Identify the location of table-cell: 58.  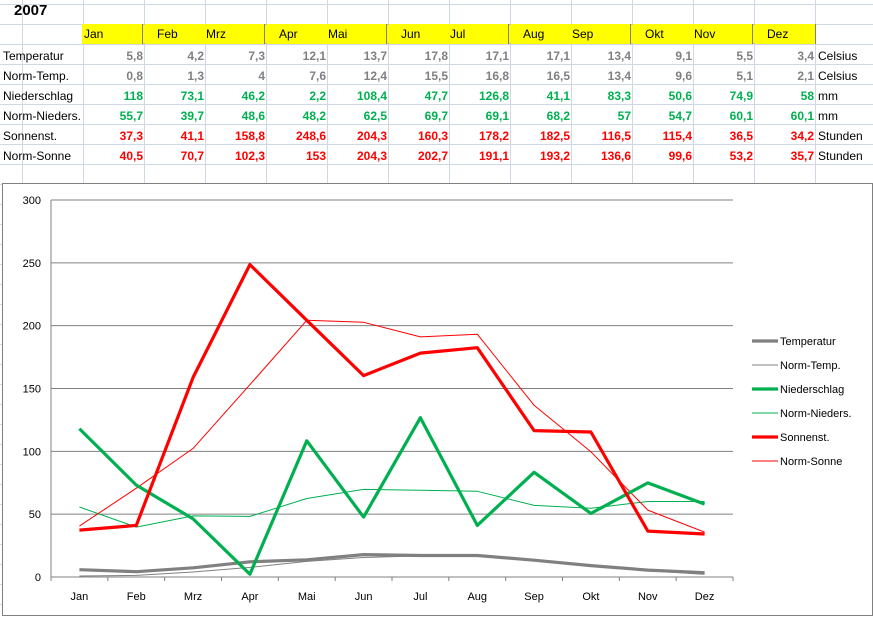
(807, 96).